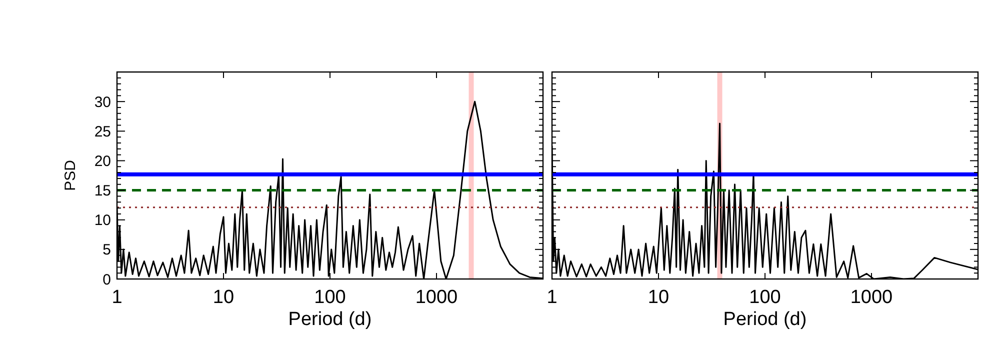 This screenshot has width=981, height=340. What do you see at coordinates (106, 279) in the screenshot?
I see `y-tick-label: 0` at bounding box center [106, 279].